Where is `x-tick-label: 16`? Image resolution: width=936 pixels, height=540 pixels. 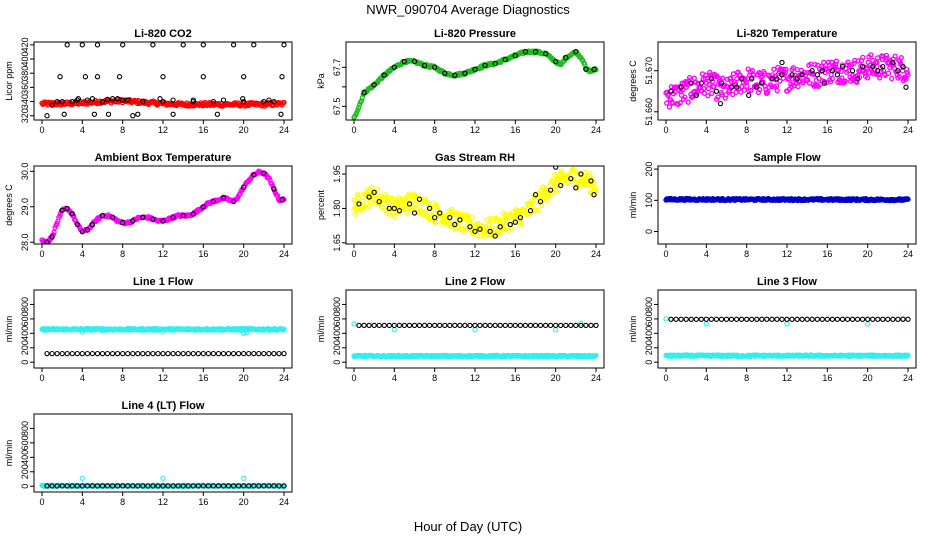
x-tick-label: 16 is located at coordinates (515, 378).